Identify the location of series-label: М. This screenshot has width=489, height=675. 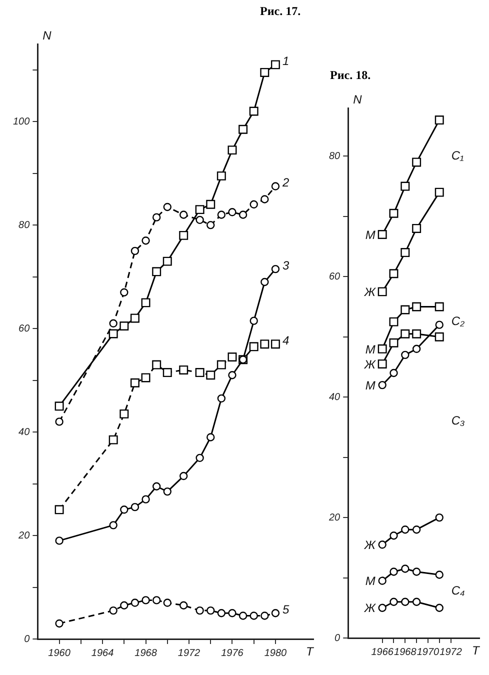
(370, 349).